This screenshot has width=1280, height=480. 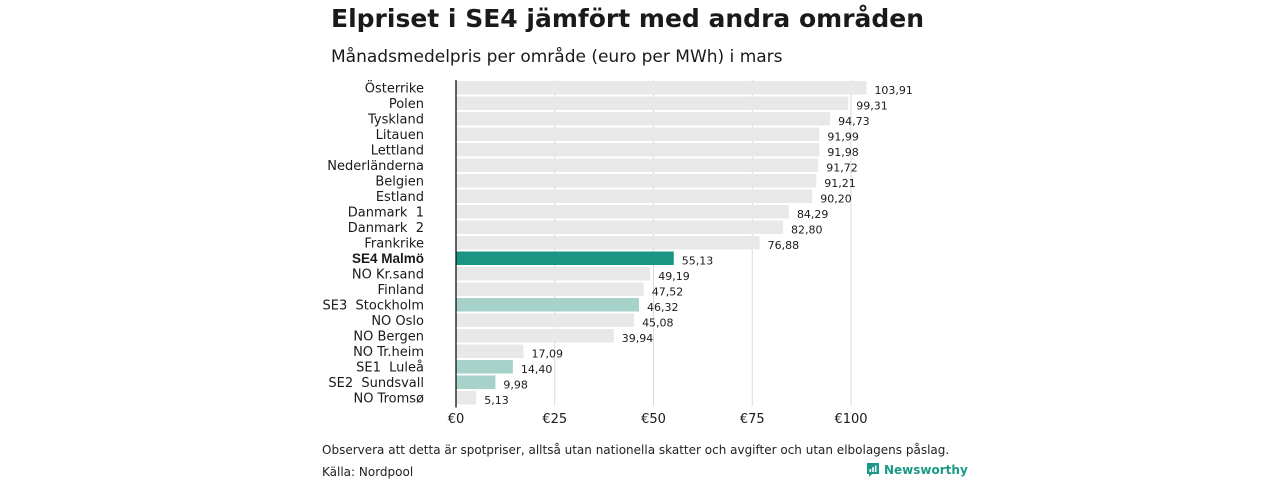 I want to click on category-label: NO Kr.sand, so click(x=388, y=274).